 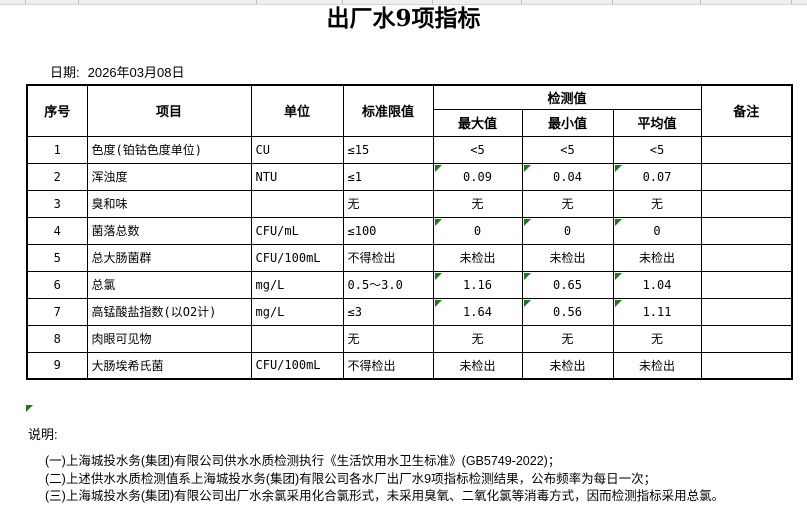 What do you see at coordinates (388, 149) in the screenshot?
I see `cell-limit: ≤15` at bounding box center [388, 149].